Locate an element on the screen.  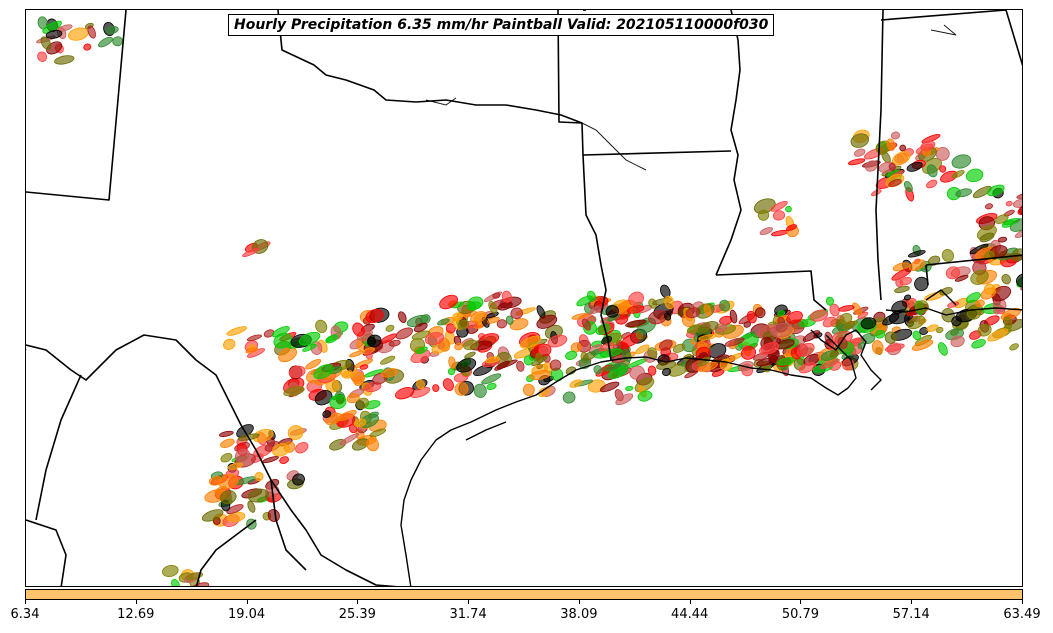
colorbar-tick-label: 44.44 is located at coordinates (690, 614).